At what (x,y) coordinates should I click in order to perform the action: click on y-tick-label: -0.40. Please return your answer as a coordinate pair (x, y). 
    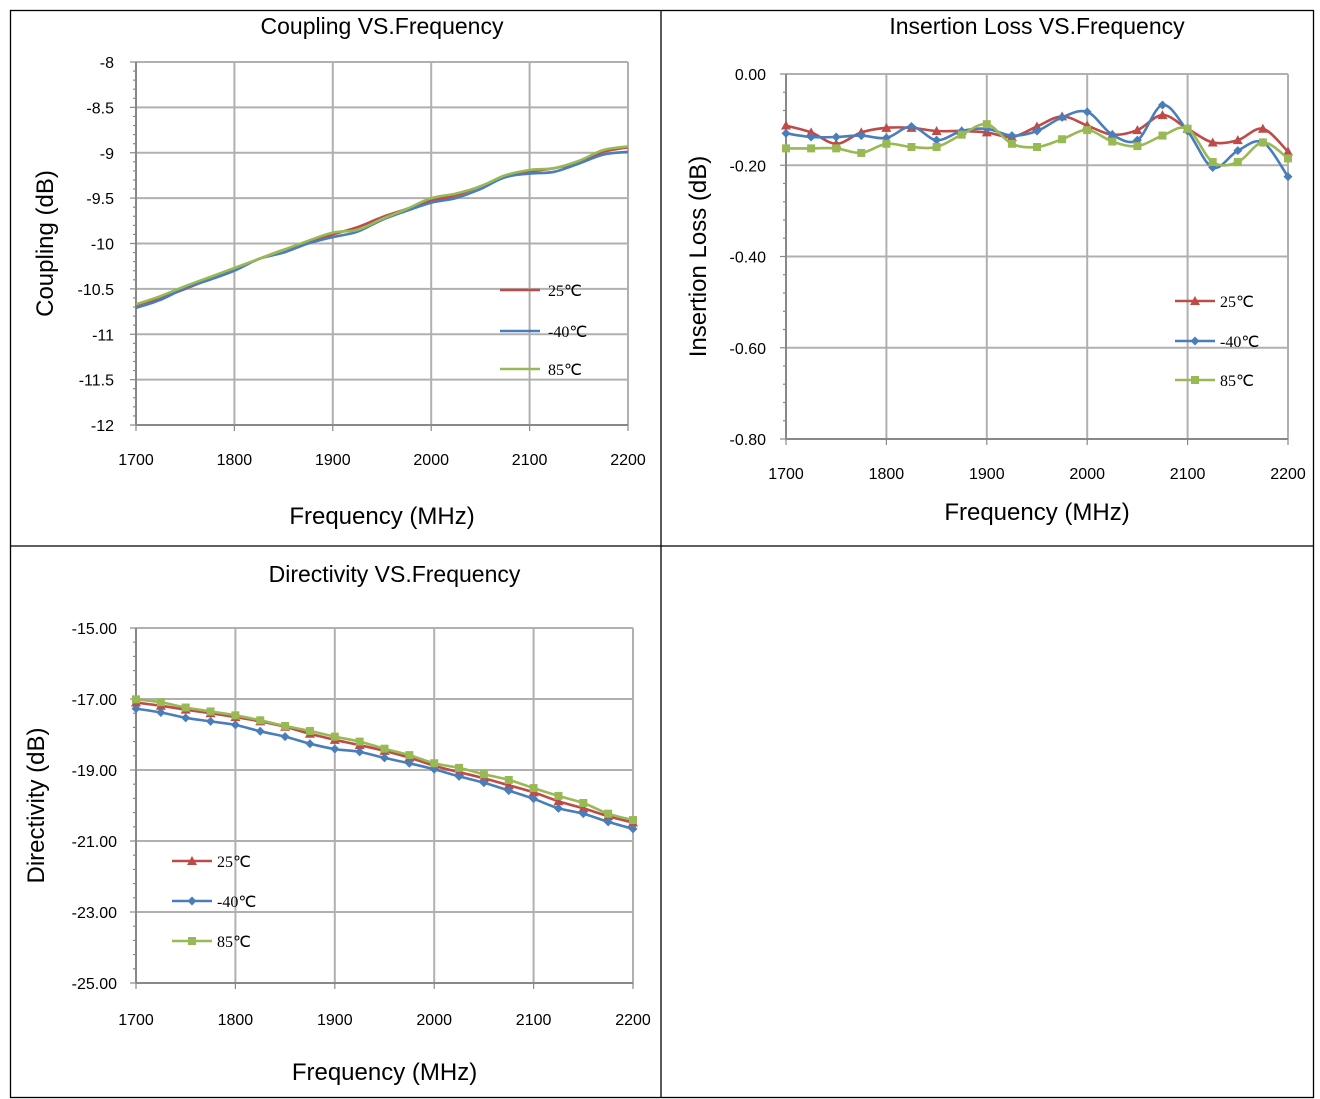
    Looking at the image, I should click on (748, 258).